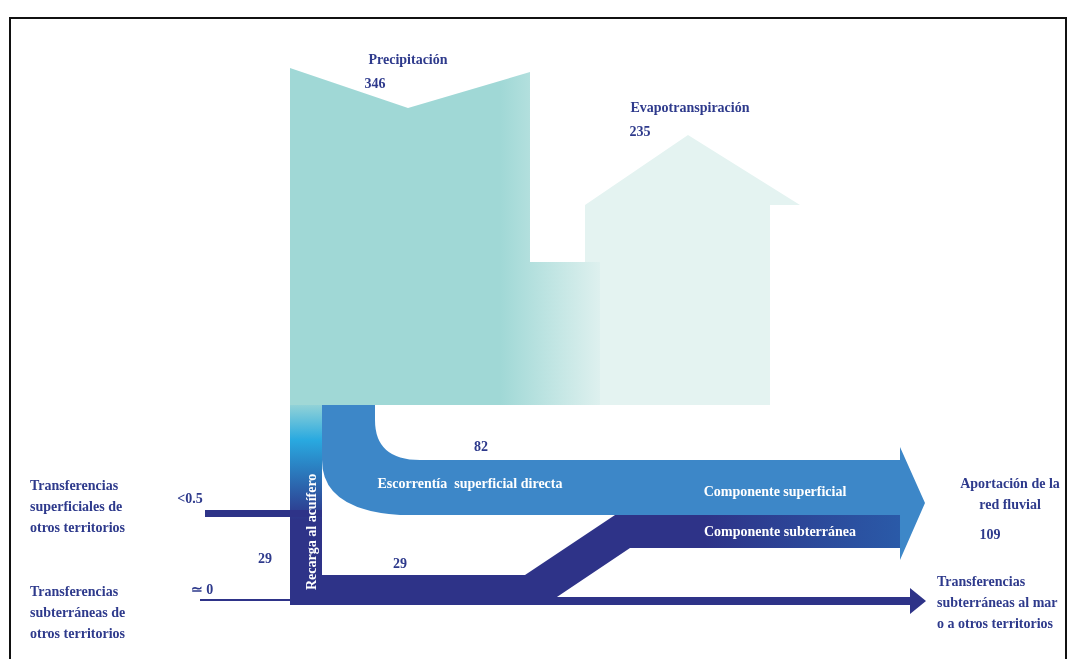 The image size is (1074, 659). What do you see at coordinates (202, 589) in the screenshot?
I see `text: ≃ 0` at bounding box center [202, 589].